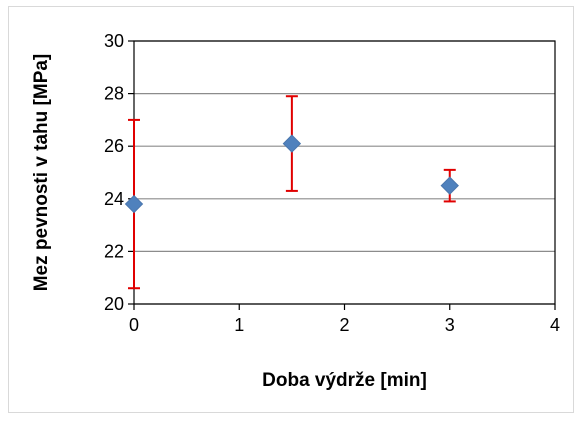 This screenshot has height=421, width=582. I want to click on x-tick-label-2: 2, so click(344, 325).